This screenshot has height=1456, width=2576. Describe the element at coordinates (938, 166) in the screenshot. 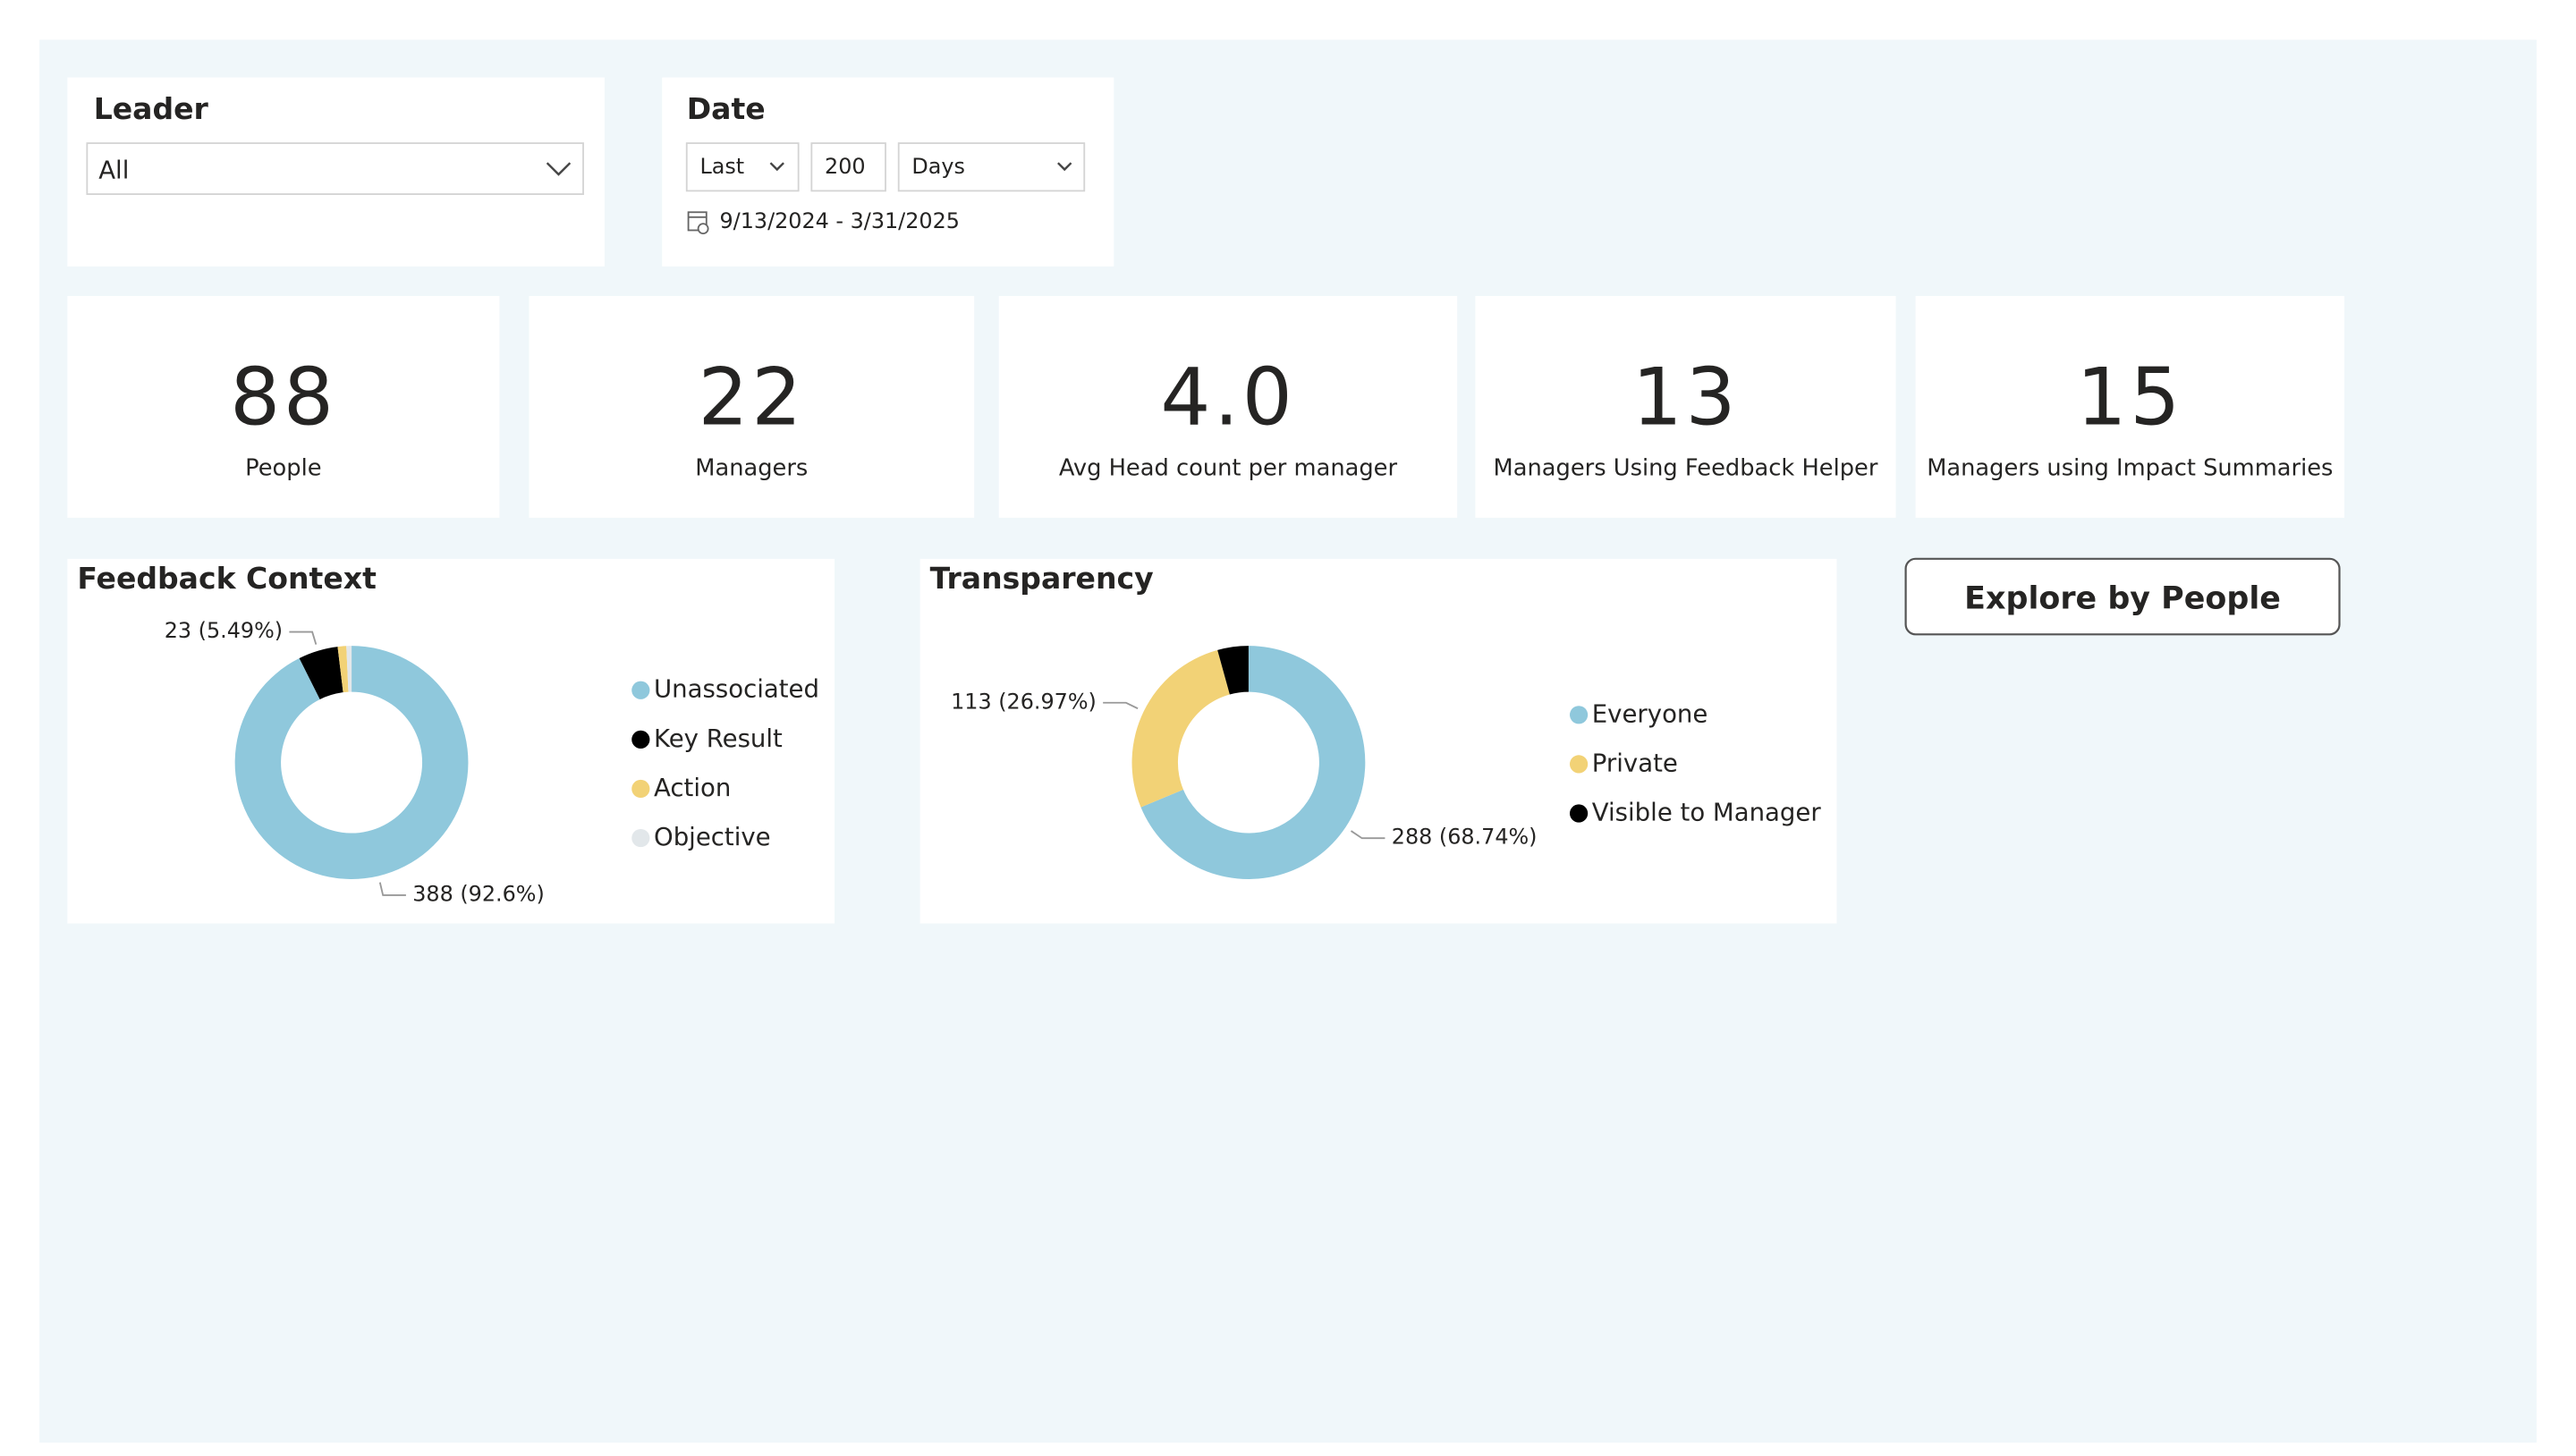

I see `date-unit: Days` at that location.